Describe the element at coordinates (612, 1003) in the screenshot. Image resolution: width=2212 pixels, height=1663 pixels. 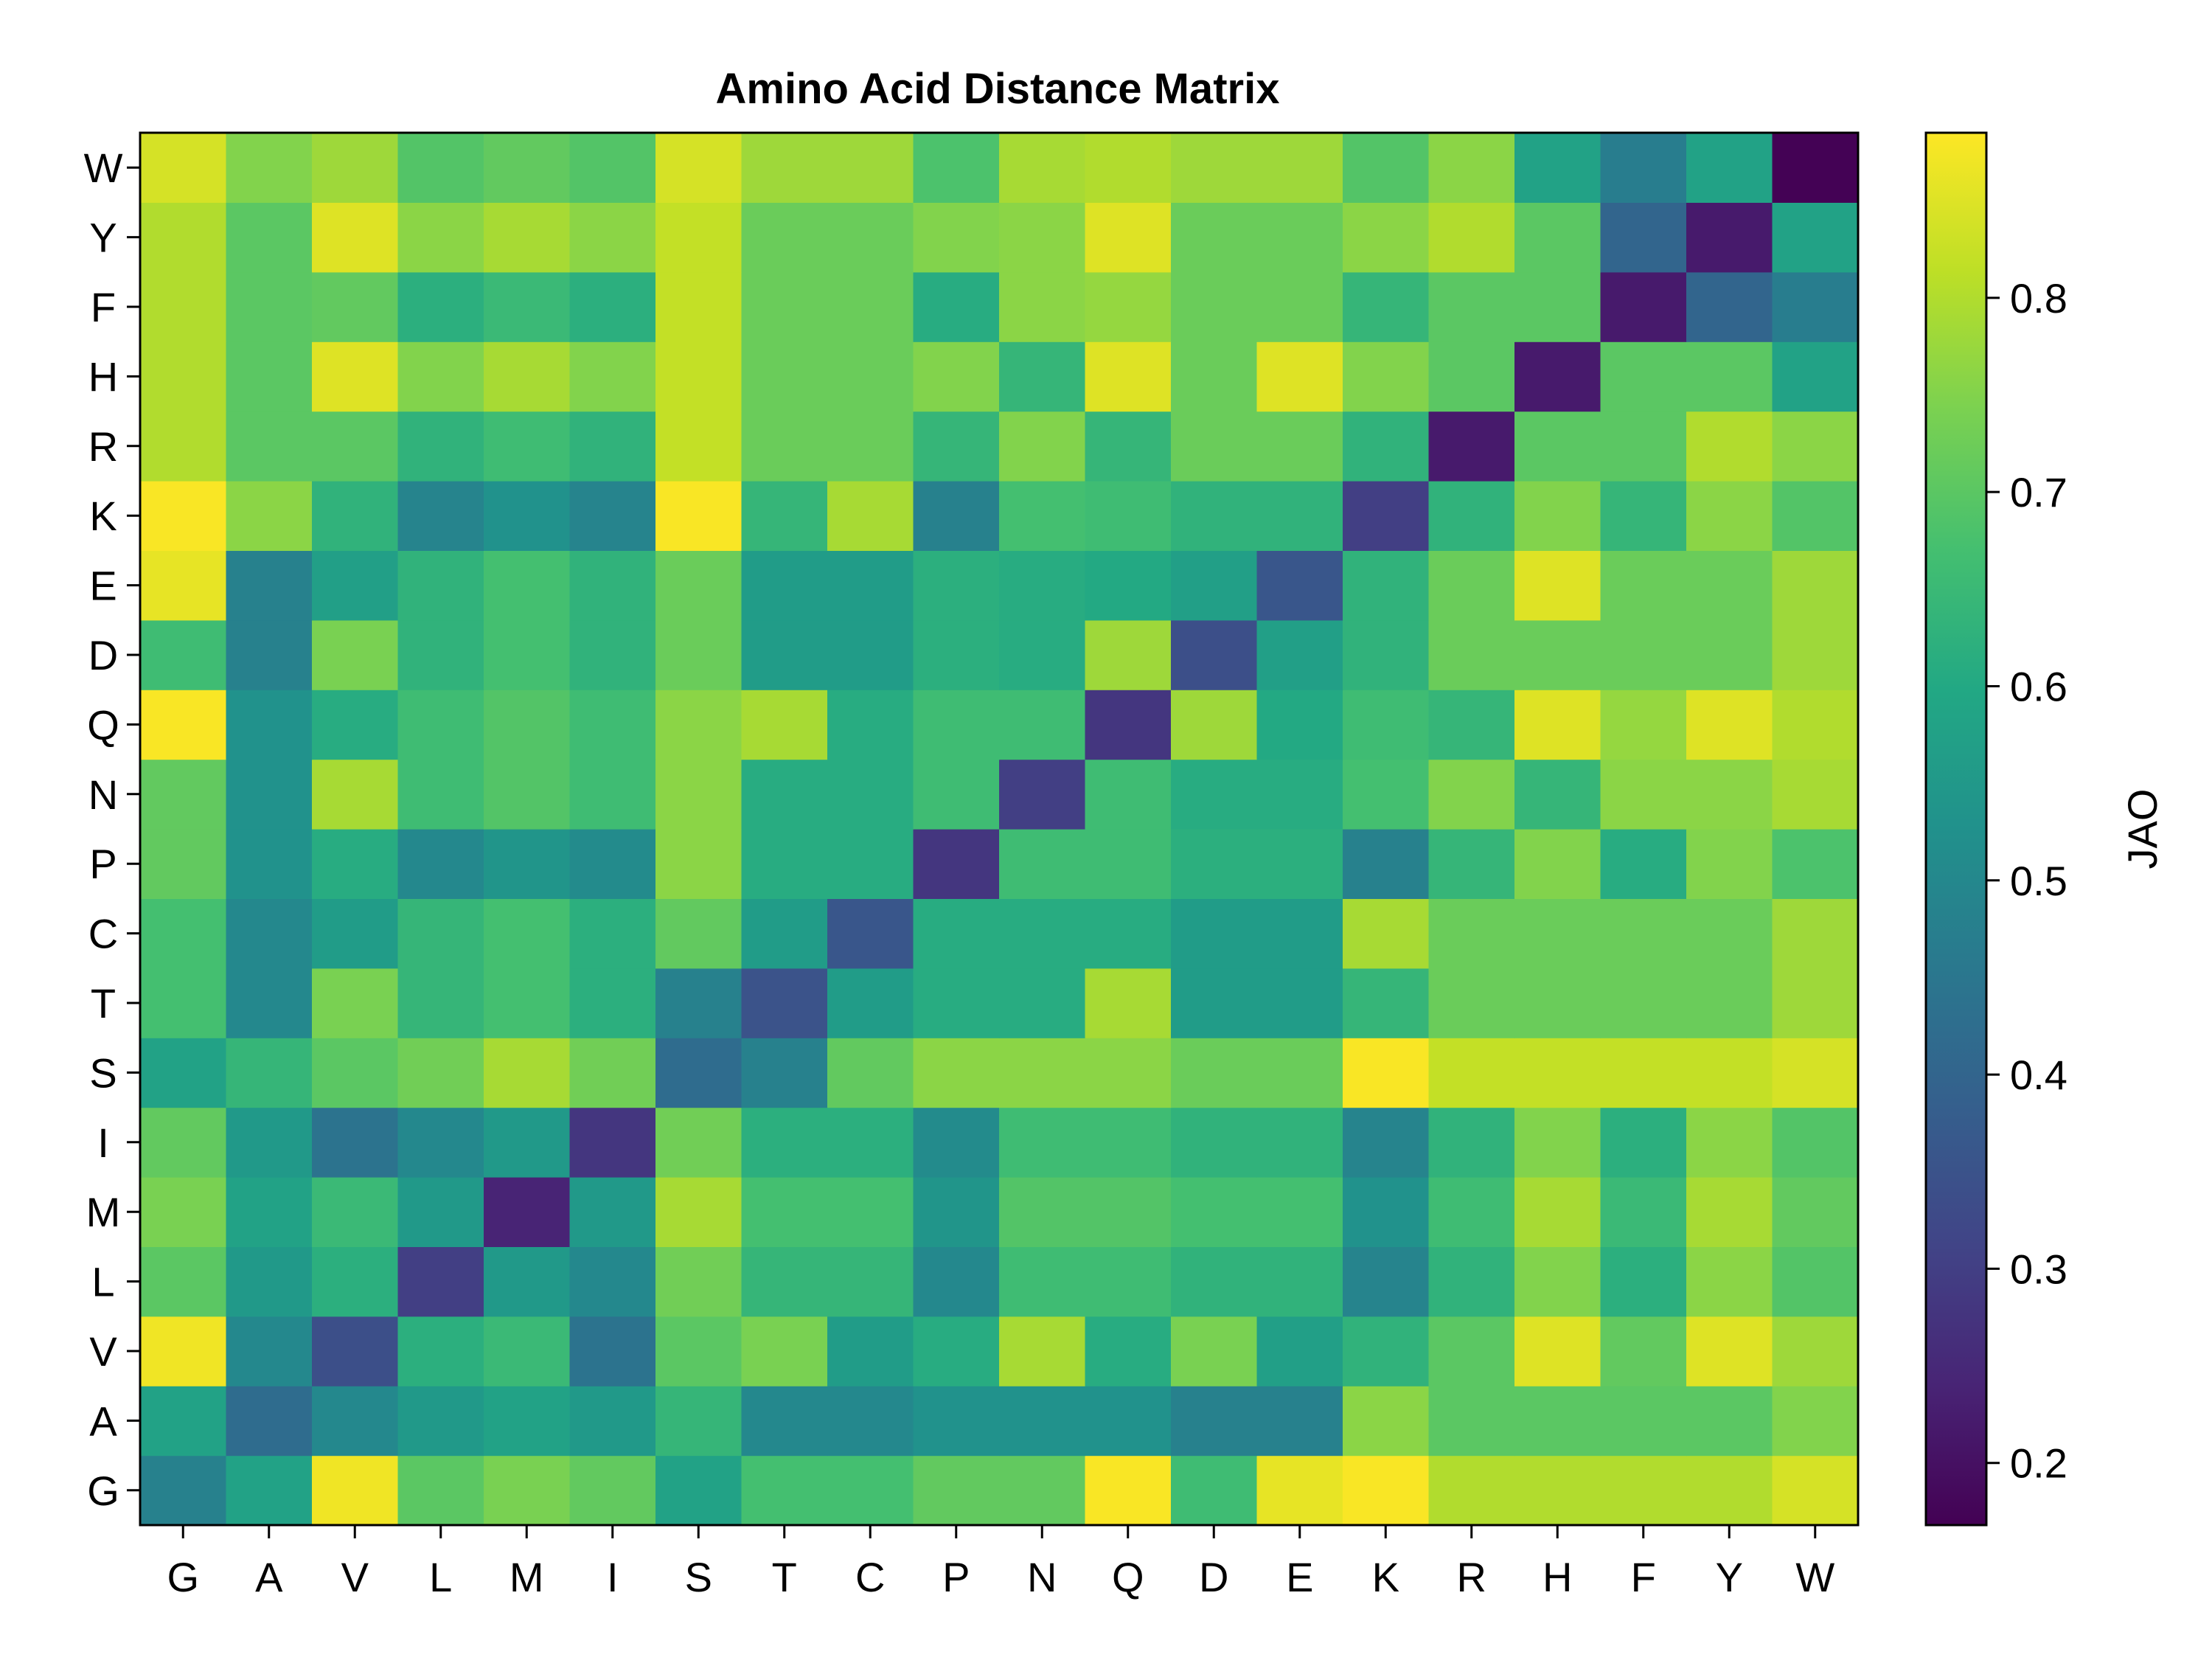
I see `heatmap-cell-T-I` at that location.